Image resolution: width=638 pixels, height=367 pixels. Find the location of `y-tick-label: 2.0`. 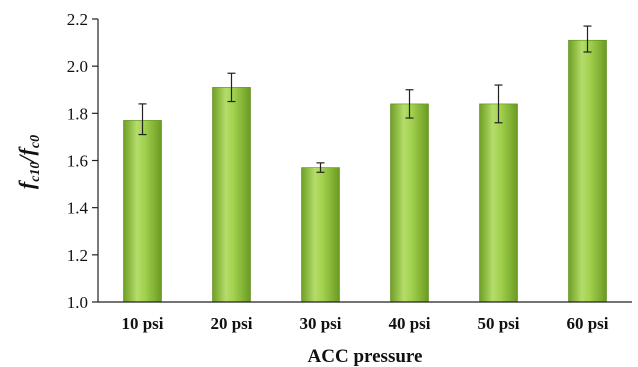

y-tick-label: 2.0 is located at coordinates (77, 66).